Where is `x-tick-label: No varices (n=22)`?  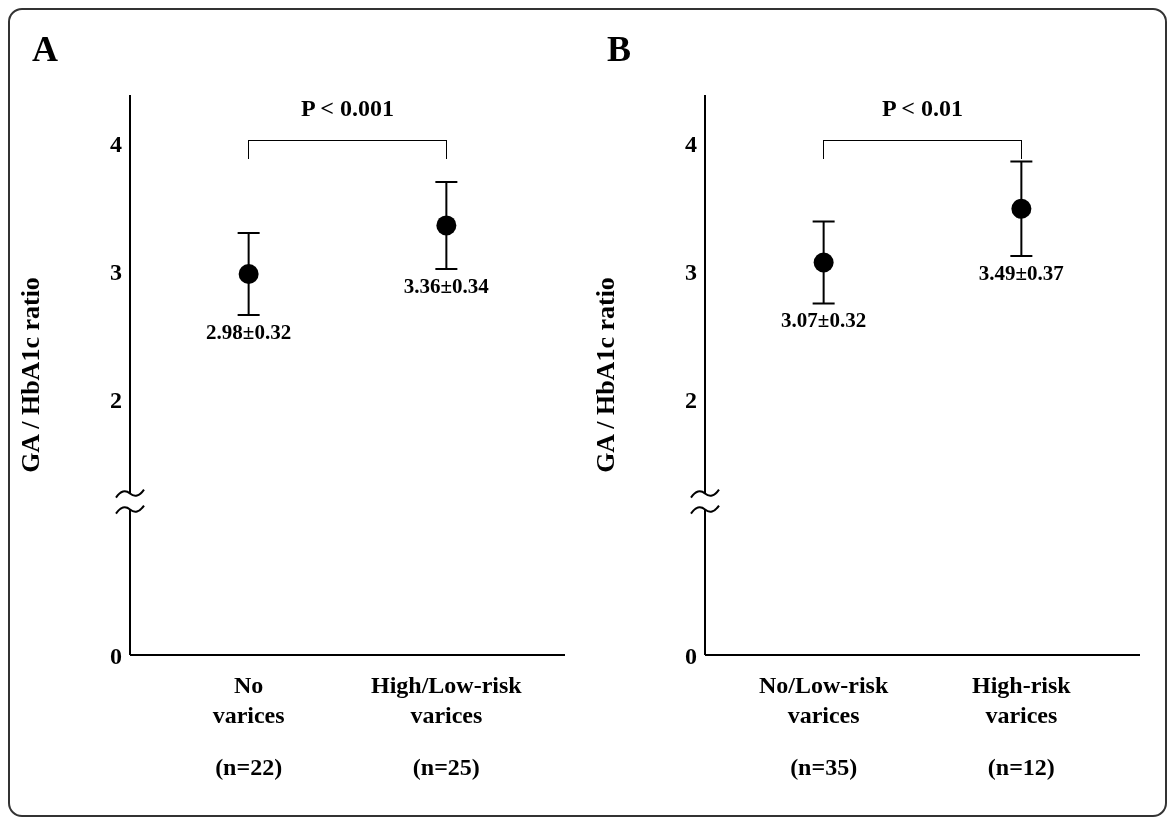
x-tick-label: No varices (n=22) is located at coordinates (248, 726).